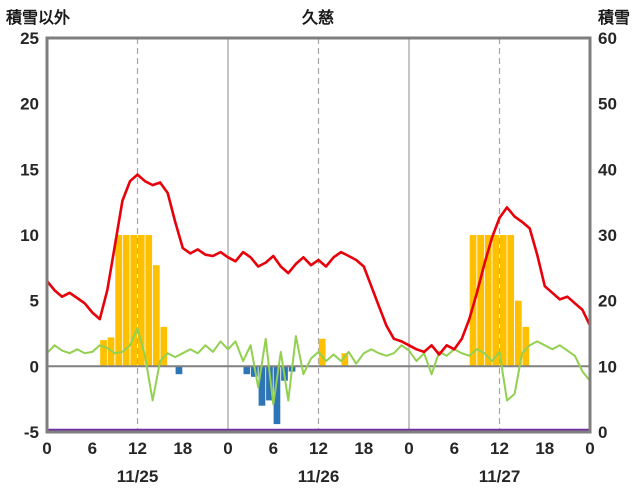 The height and width of the screenshot is (501, 636). I want to click on chart-title: 久慈, so click(317, 18).